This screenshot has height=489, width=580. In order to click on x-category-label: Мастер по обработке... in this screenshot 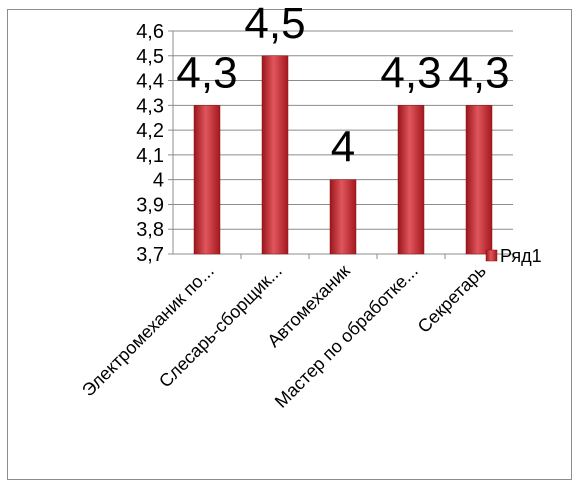, I will do `click(346, 336)`.